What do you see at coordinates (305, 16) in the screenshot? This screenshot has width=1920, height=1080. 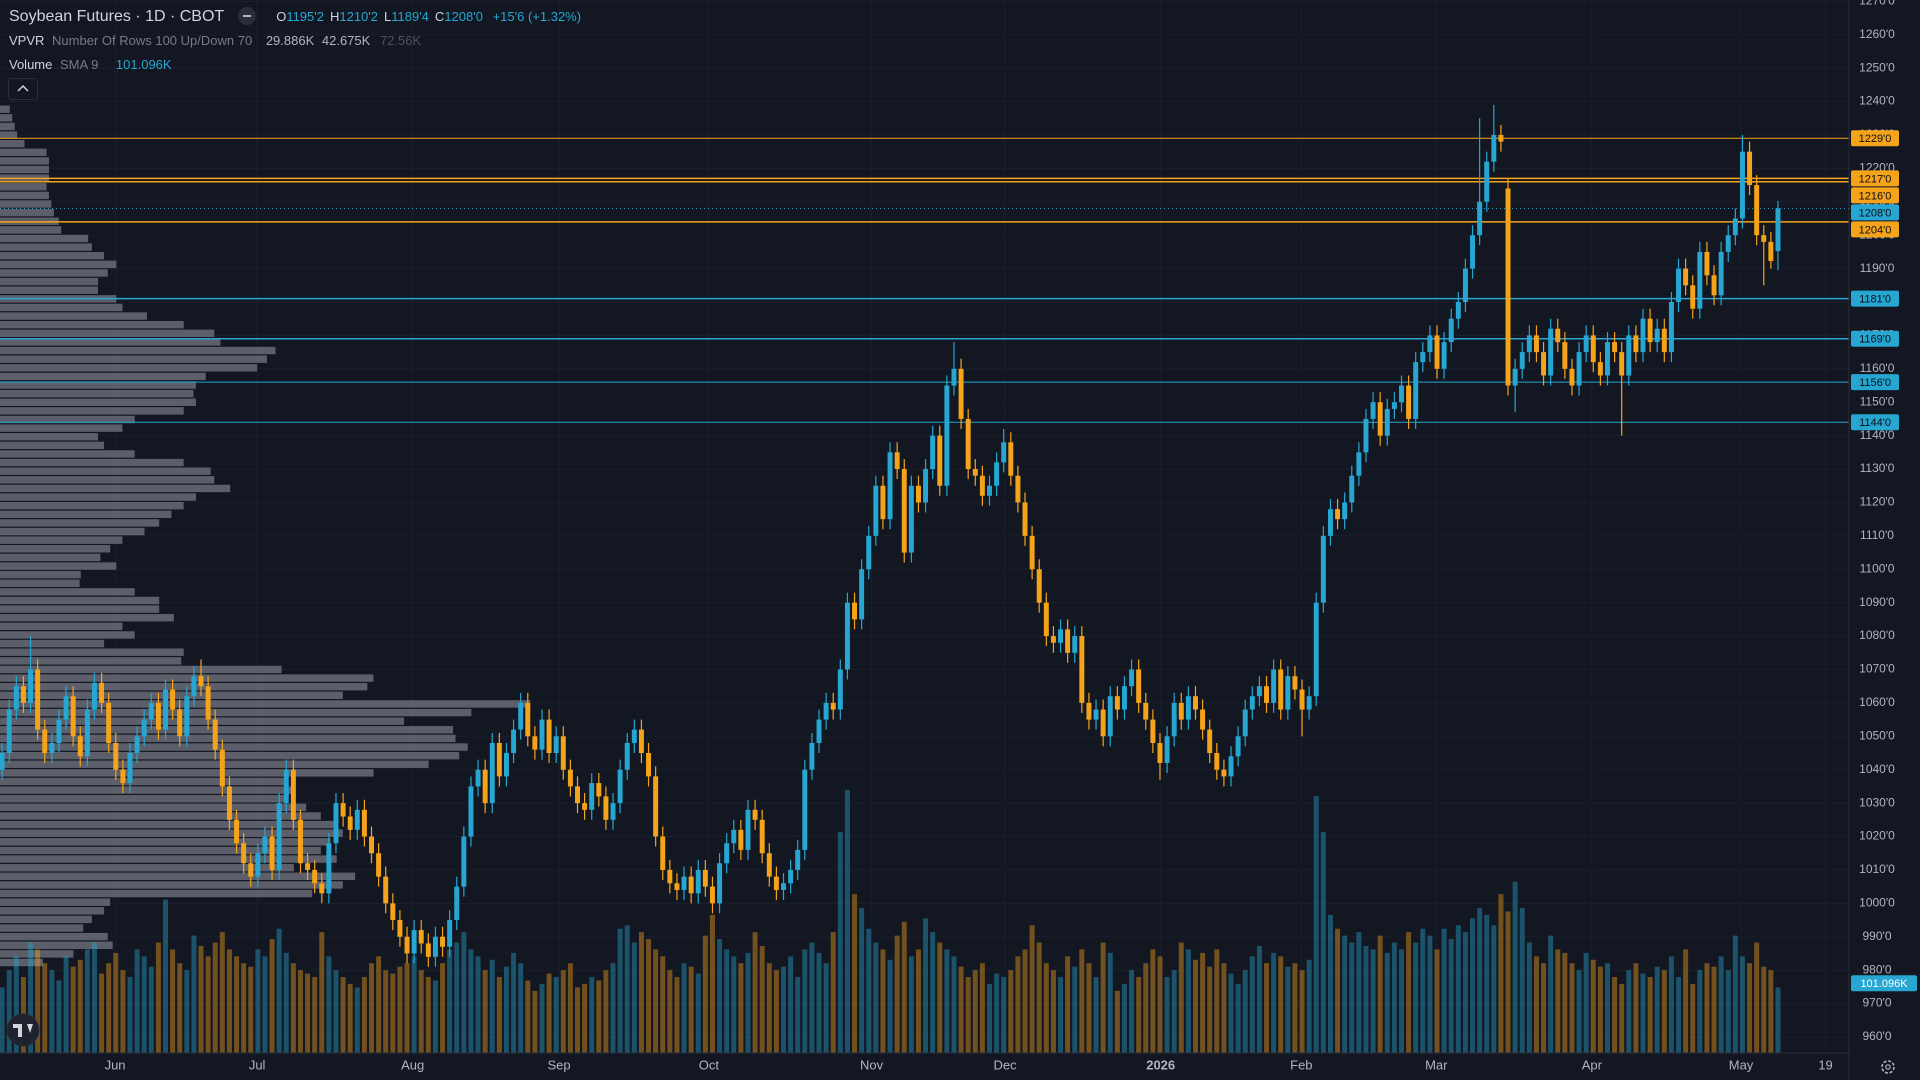 I see `ohlc-value: 1195'2` at bounding box center [305, 16].